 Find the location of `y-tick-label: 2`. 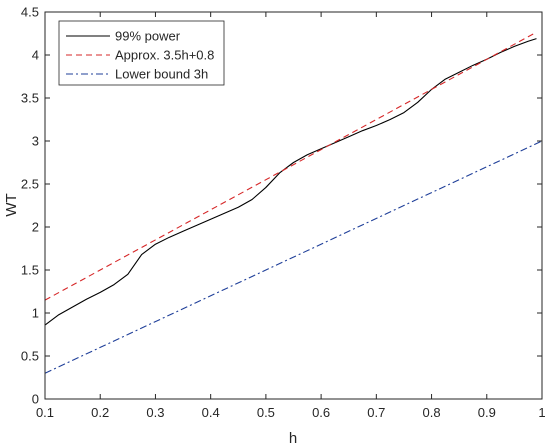

y-tick-label: 2 is located at coordinates (35, 227).